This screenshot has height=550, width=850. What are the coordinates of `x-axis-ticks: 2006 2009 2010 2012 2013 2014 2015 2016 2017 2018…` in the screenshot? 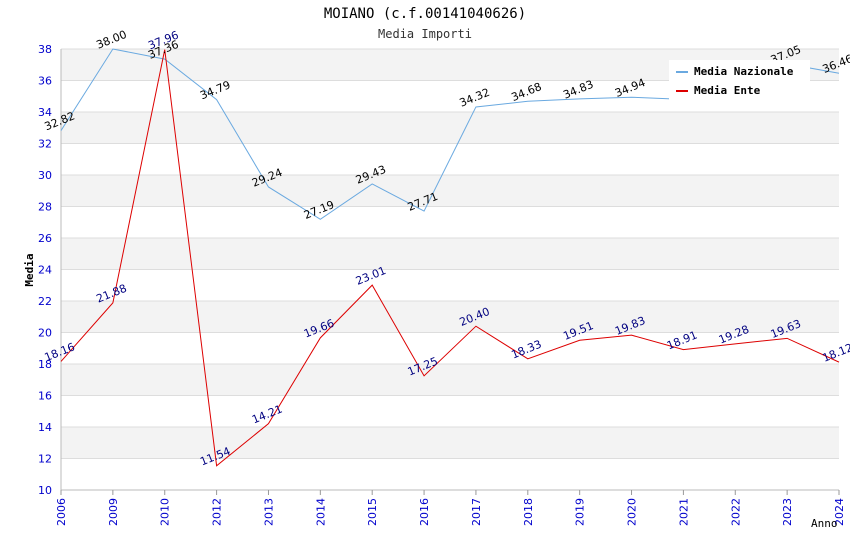 It's located at (450, 508).